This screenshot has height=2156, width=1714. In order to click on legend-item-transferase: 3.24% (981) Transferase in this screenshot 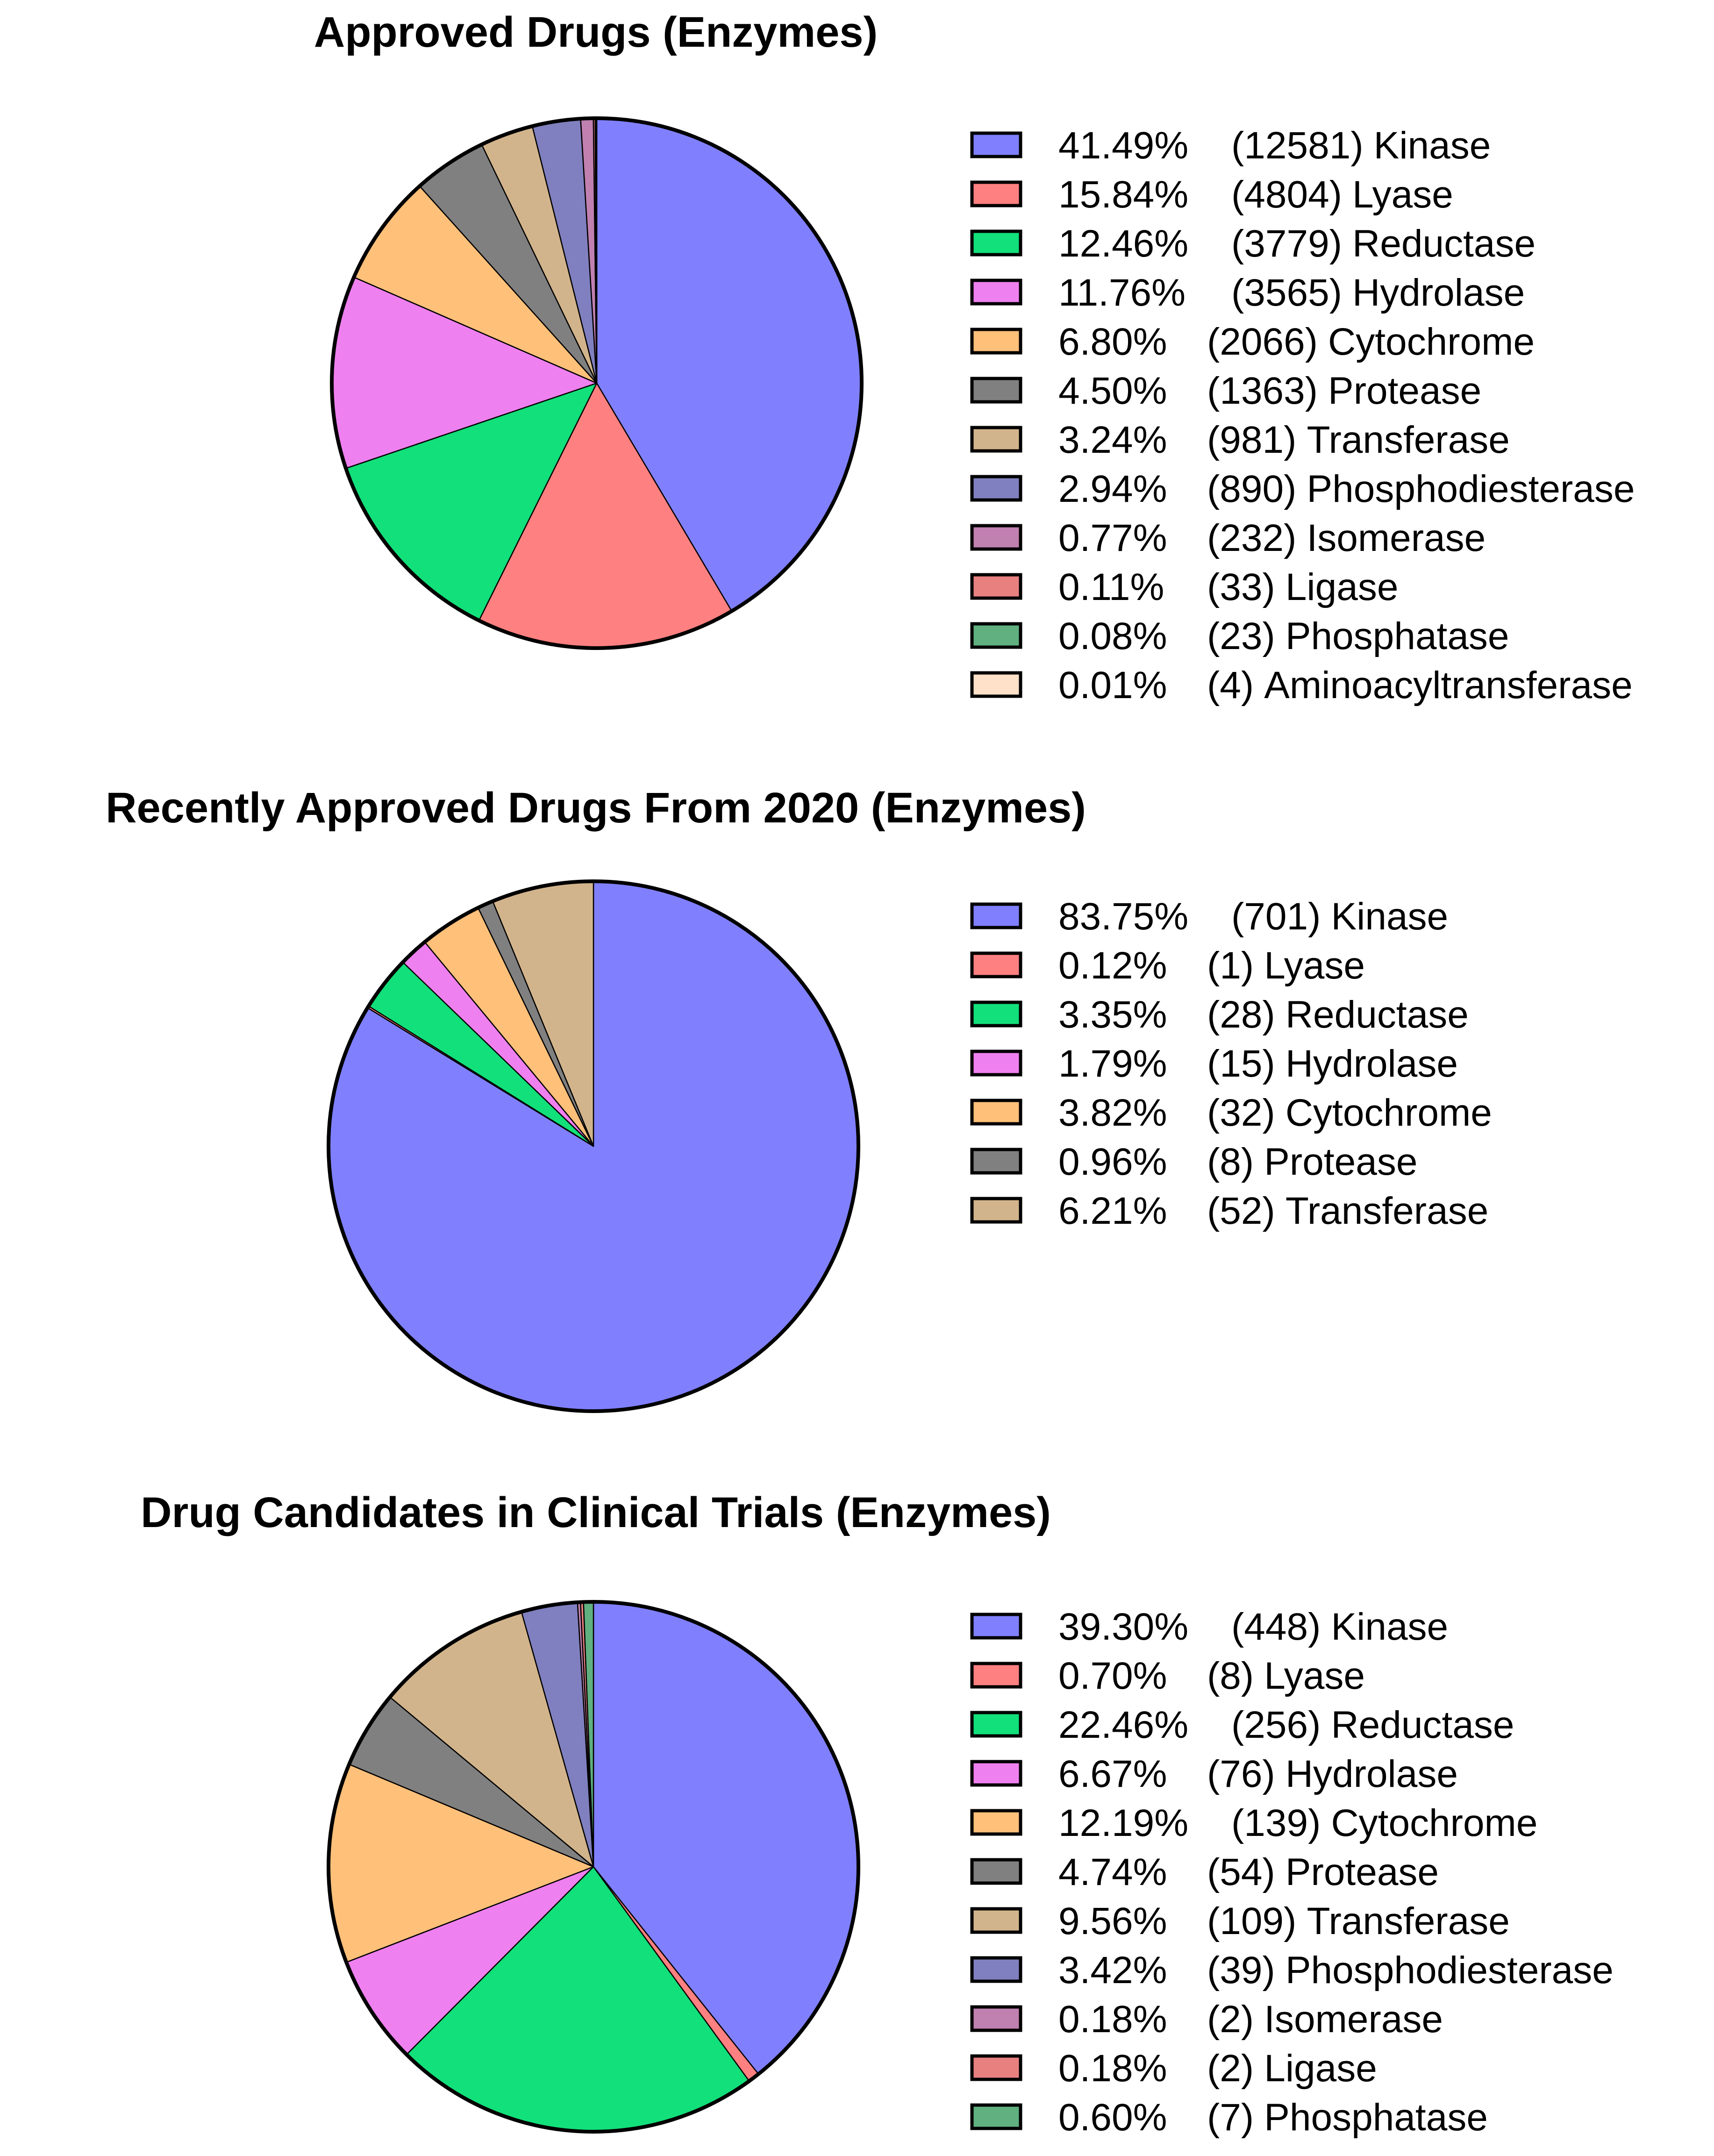, I will do `click(1240, 440)`.